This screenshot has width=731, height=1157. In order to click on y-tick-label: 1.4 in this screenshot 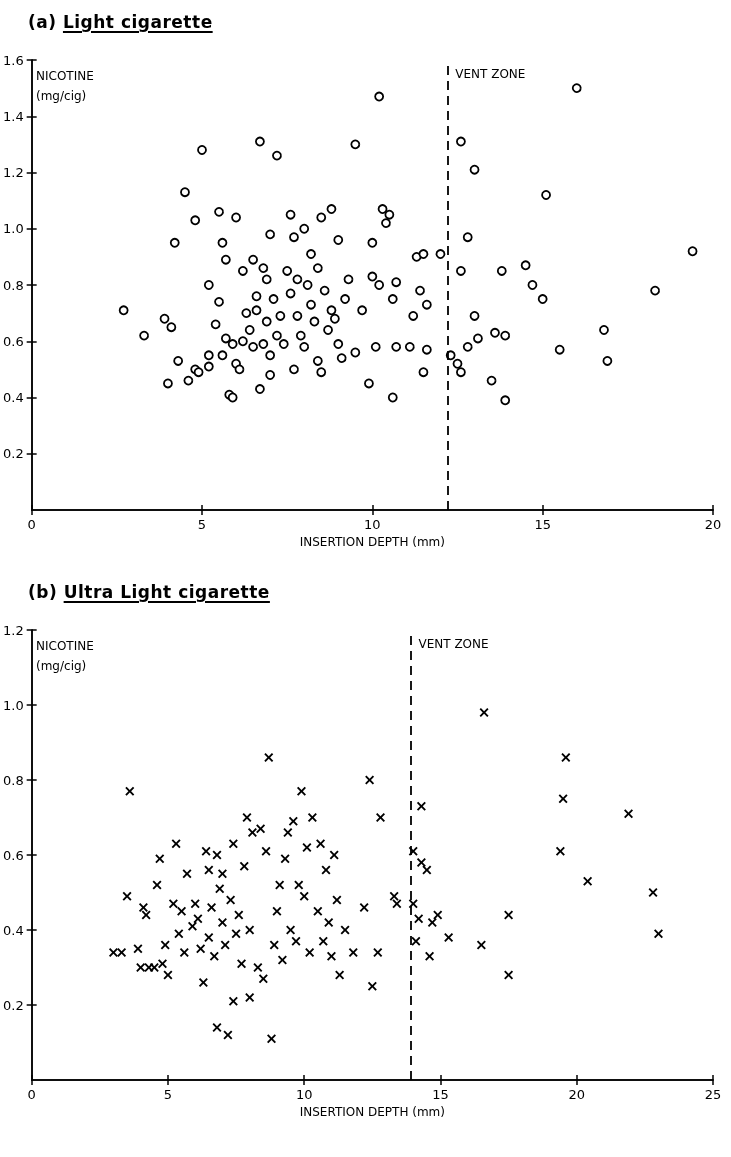, I will do `click(13, 116)`.